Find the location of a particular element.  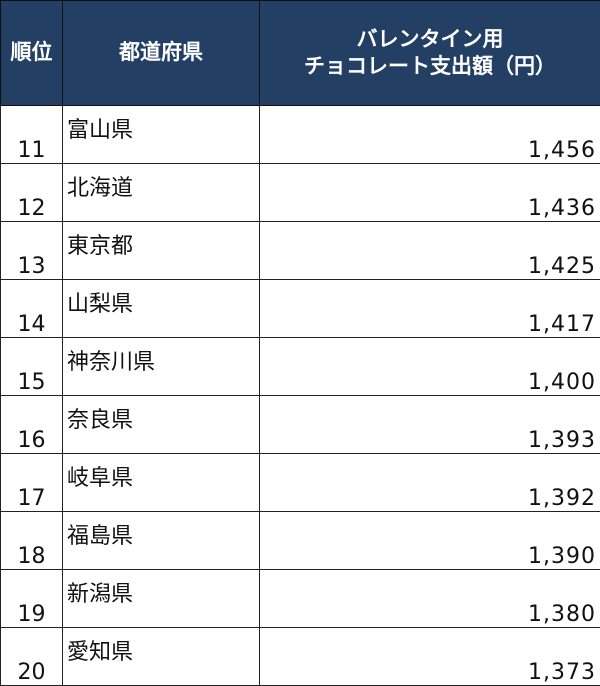

pref-cell: 新潟県 is located at coordinates (161, 599).